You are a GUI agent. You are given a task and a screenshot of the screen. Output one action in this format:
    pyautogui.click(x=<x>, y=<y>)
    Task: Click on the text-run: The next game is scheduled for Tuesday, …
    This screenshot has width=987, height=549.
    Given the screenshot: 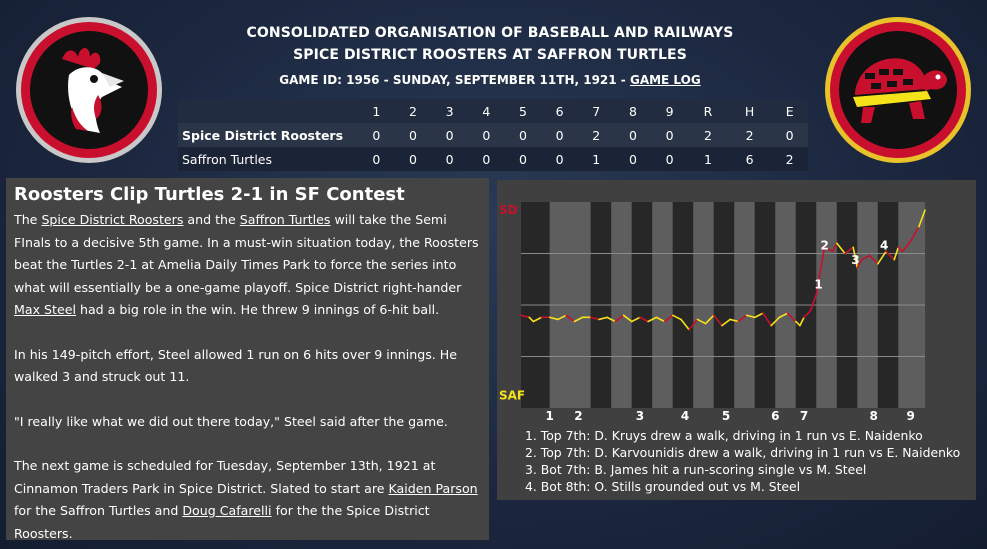 What is the action you would take?
    pyautogui.click(x=225, y=477)
    